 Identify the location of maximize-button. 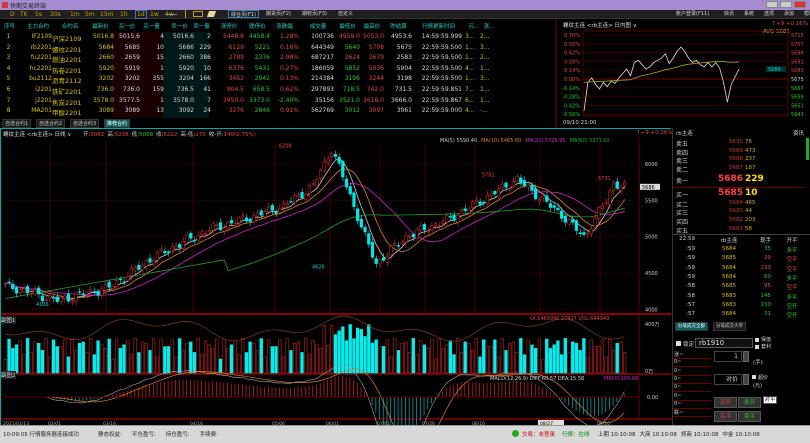
(786, 4).